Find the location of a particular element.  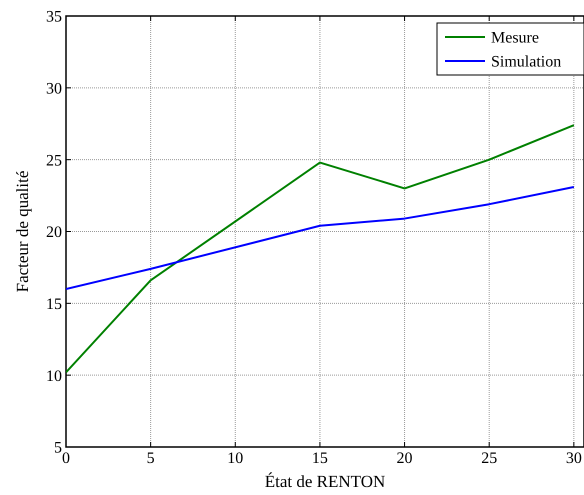

x-tick-label: 5 is located at coordinates (150, 458).